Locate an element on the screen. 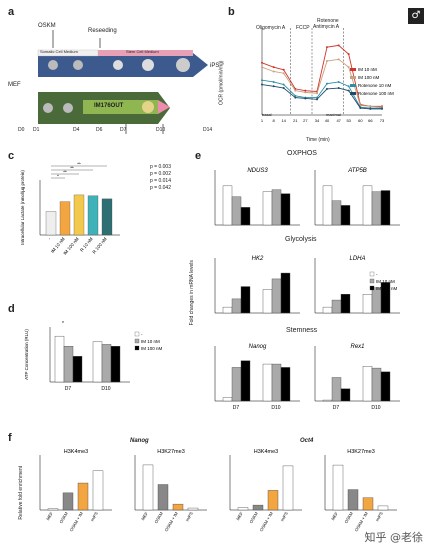 This screenshot has width=433, height=553. sig-label: ** is located at coordinates (72, 168).